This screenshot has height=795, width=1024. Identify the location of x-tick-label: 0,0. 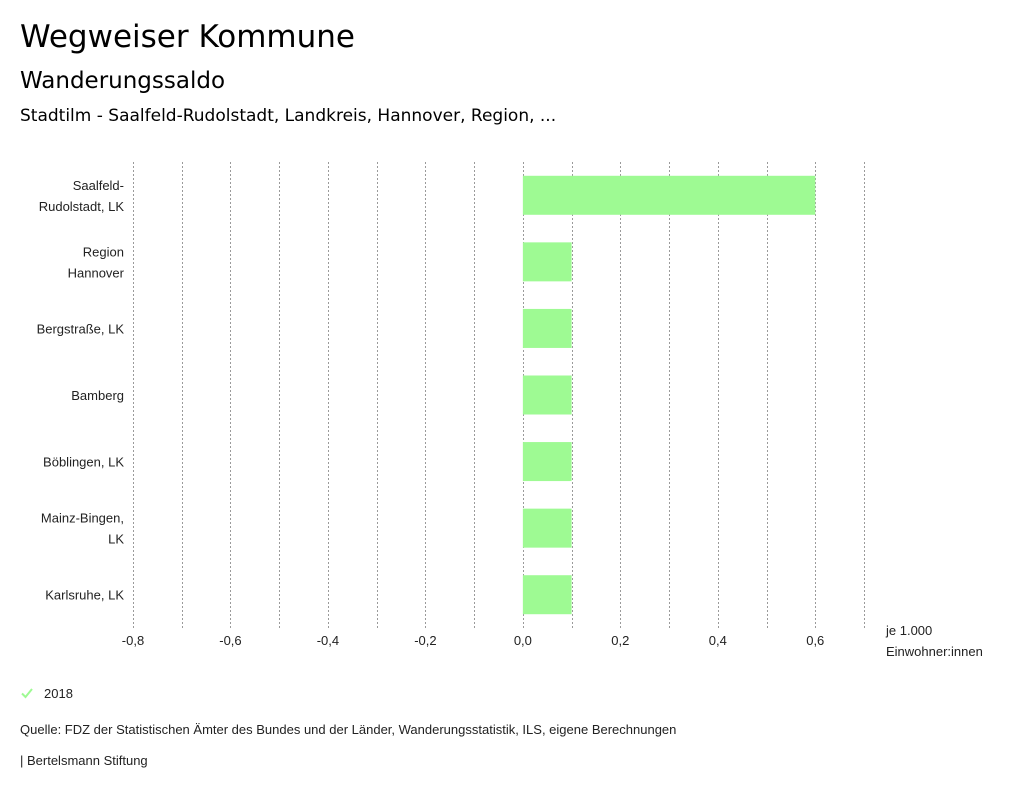
(523, 640).